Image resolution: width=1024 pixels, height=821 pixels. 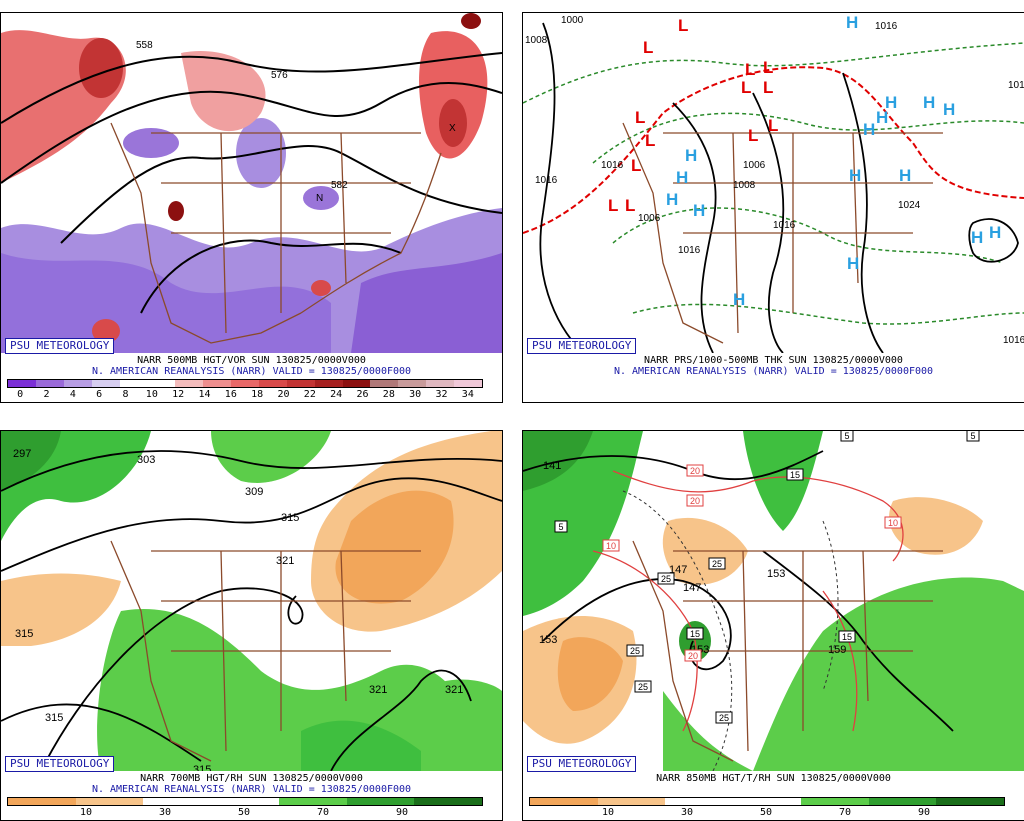 I want to click on svg-text: 10, so click(x=611, y=546).